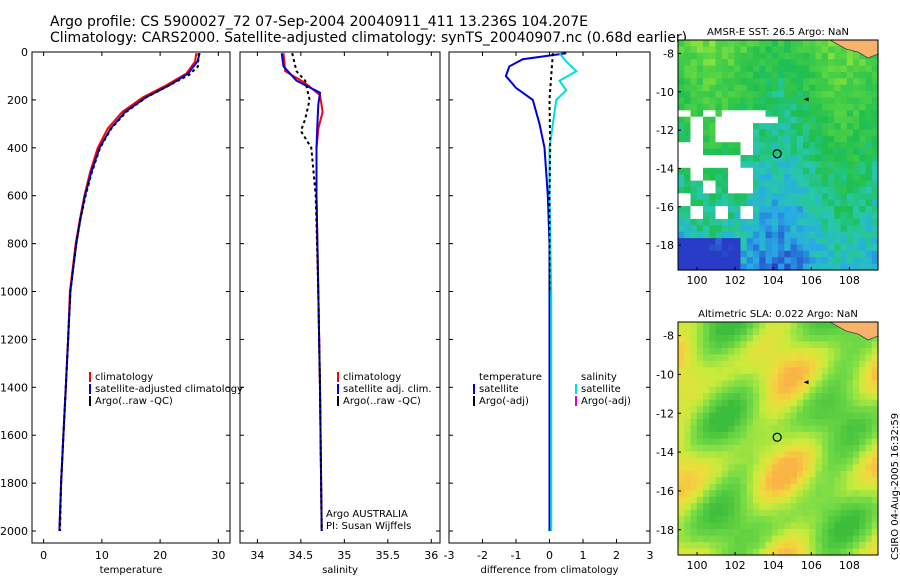 This screenshot has width=900, height=580. Describe the element at coordinates (806, 99) in the screenshot. I see `island-marker` at that location.